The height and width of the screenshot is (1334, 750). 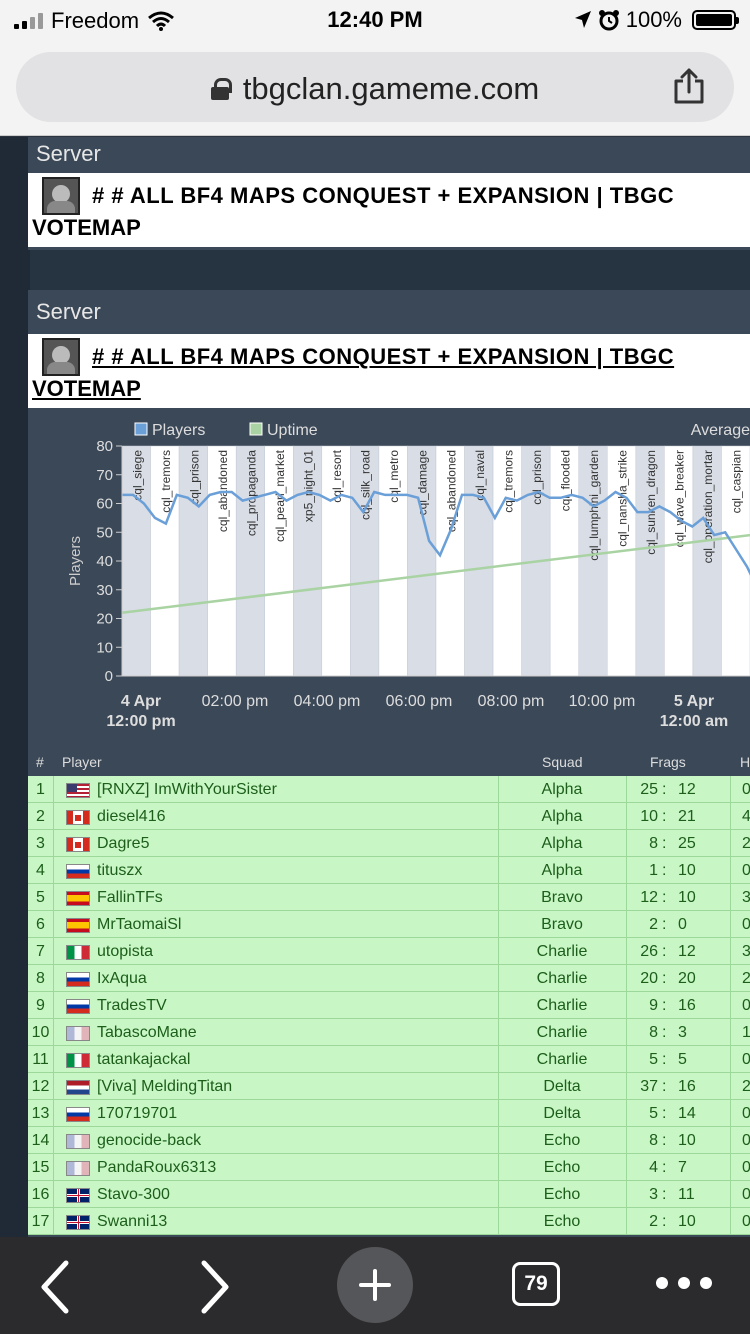 What do you see at coordinates (389, 761) in the screenshot?
I see `player-table-header: # Player Squad Frags H` at bounding box center [389, 761].